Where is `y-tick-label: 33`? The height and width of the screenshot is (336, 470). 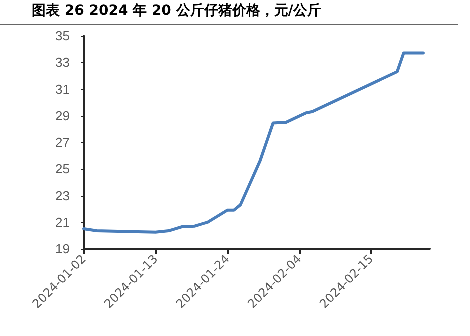
y-tick-label: 33 is located at coordinates (63, 62).